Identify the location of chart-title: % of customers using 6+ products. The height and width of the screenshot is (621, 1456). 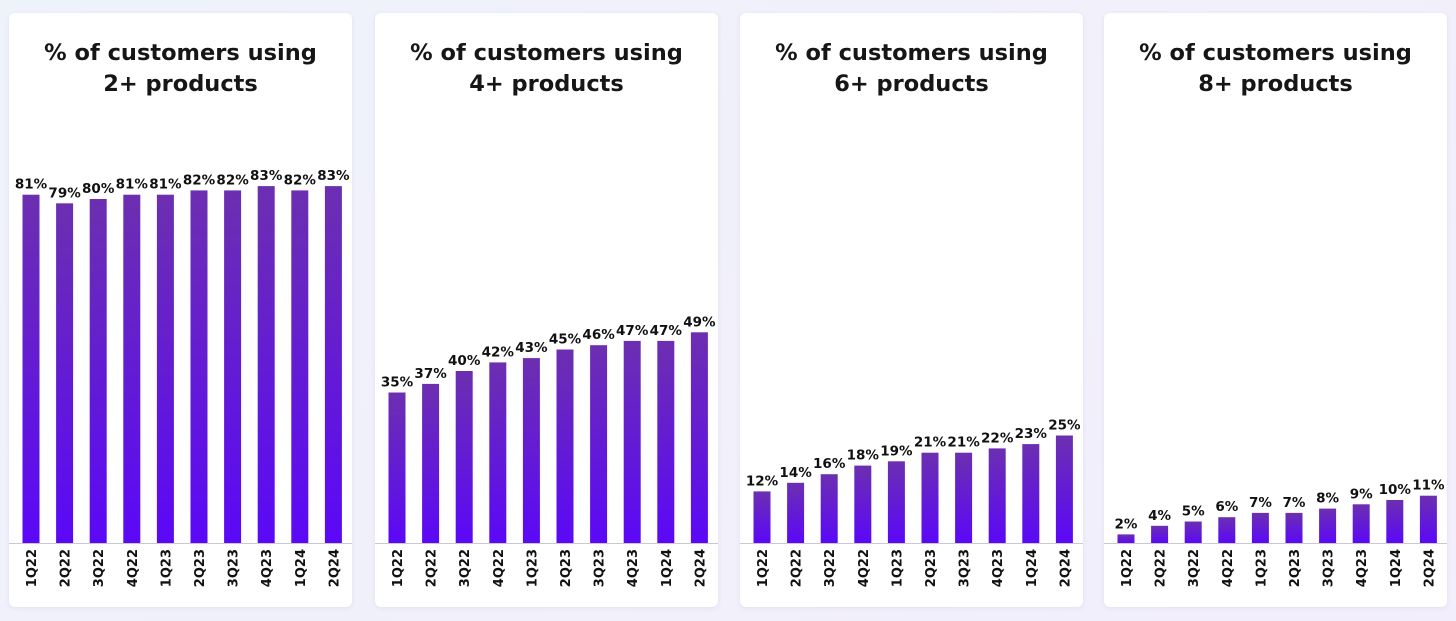
(911, 68).